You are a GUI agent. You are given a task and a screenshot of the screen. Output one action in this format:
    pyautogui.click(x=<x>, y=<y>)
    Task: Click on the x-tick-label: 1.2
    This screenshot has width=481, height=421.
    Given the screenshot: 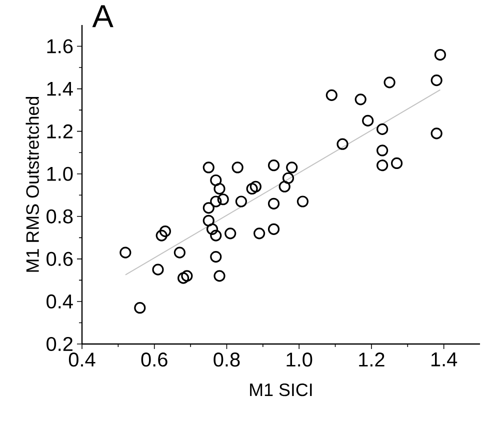 What is the action you would take?
    pyautogui.click(x=371, y=359)
    